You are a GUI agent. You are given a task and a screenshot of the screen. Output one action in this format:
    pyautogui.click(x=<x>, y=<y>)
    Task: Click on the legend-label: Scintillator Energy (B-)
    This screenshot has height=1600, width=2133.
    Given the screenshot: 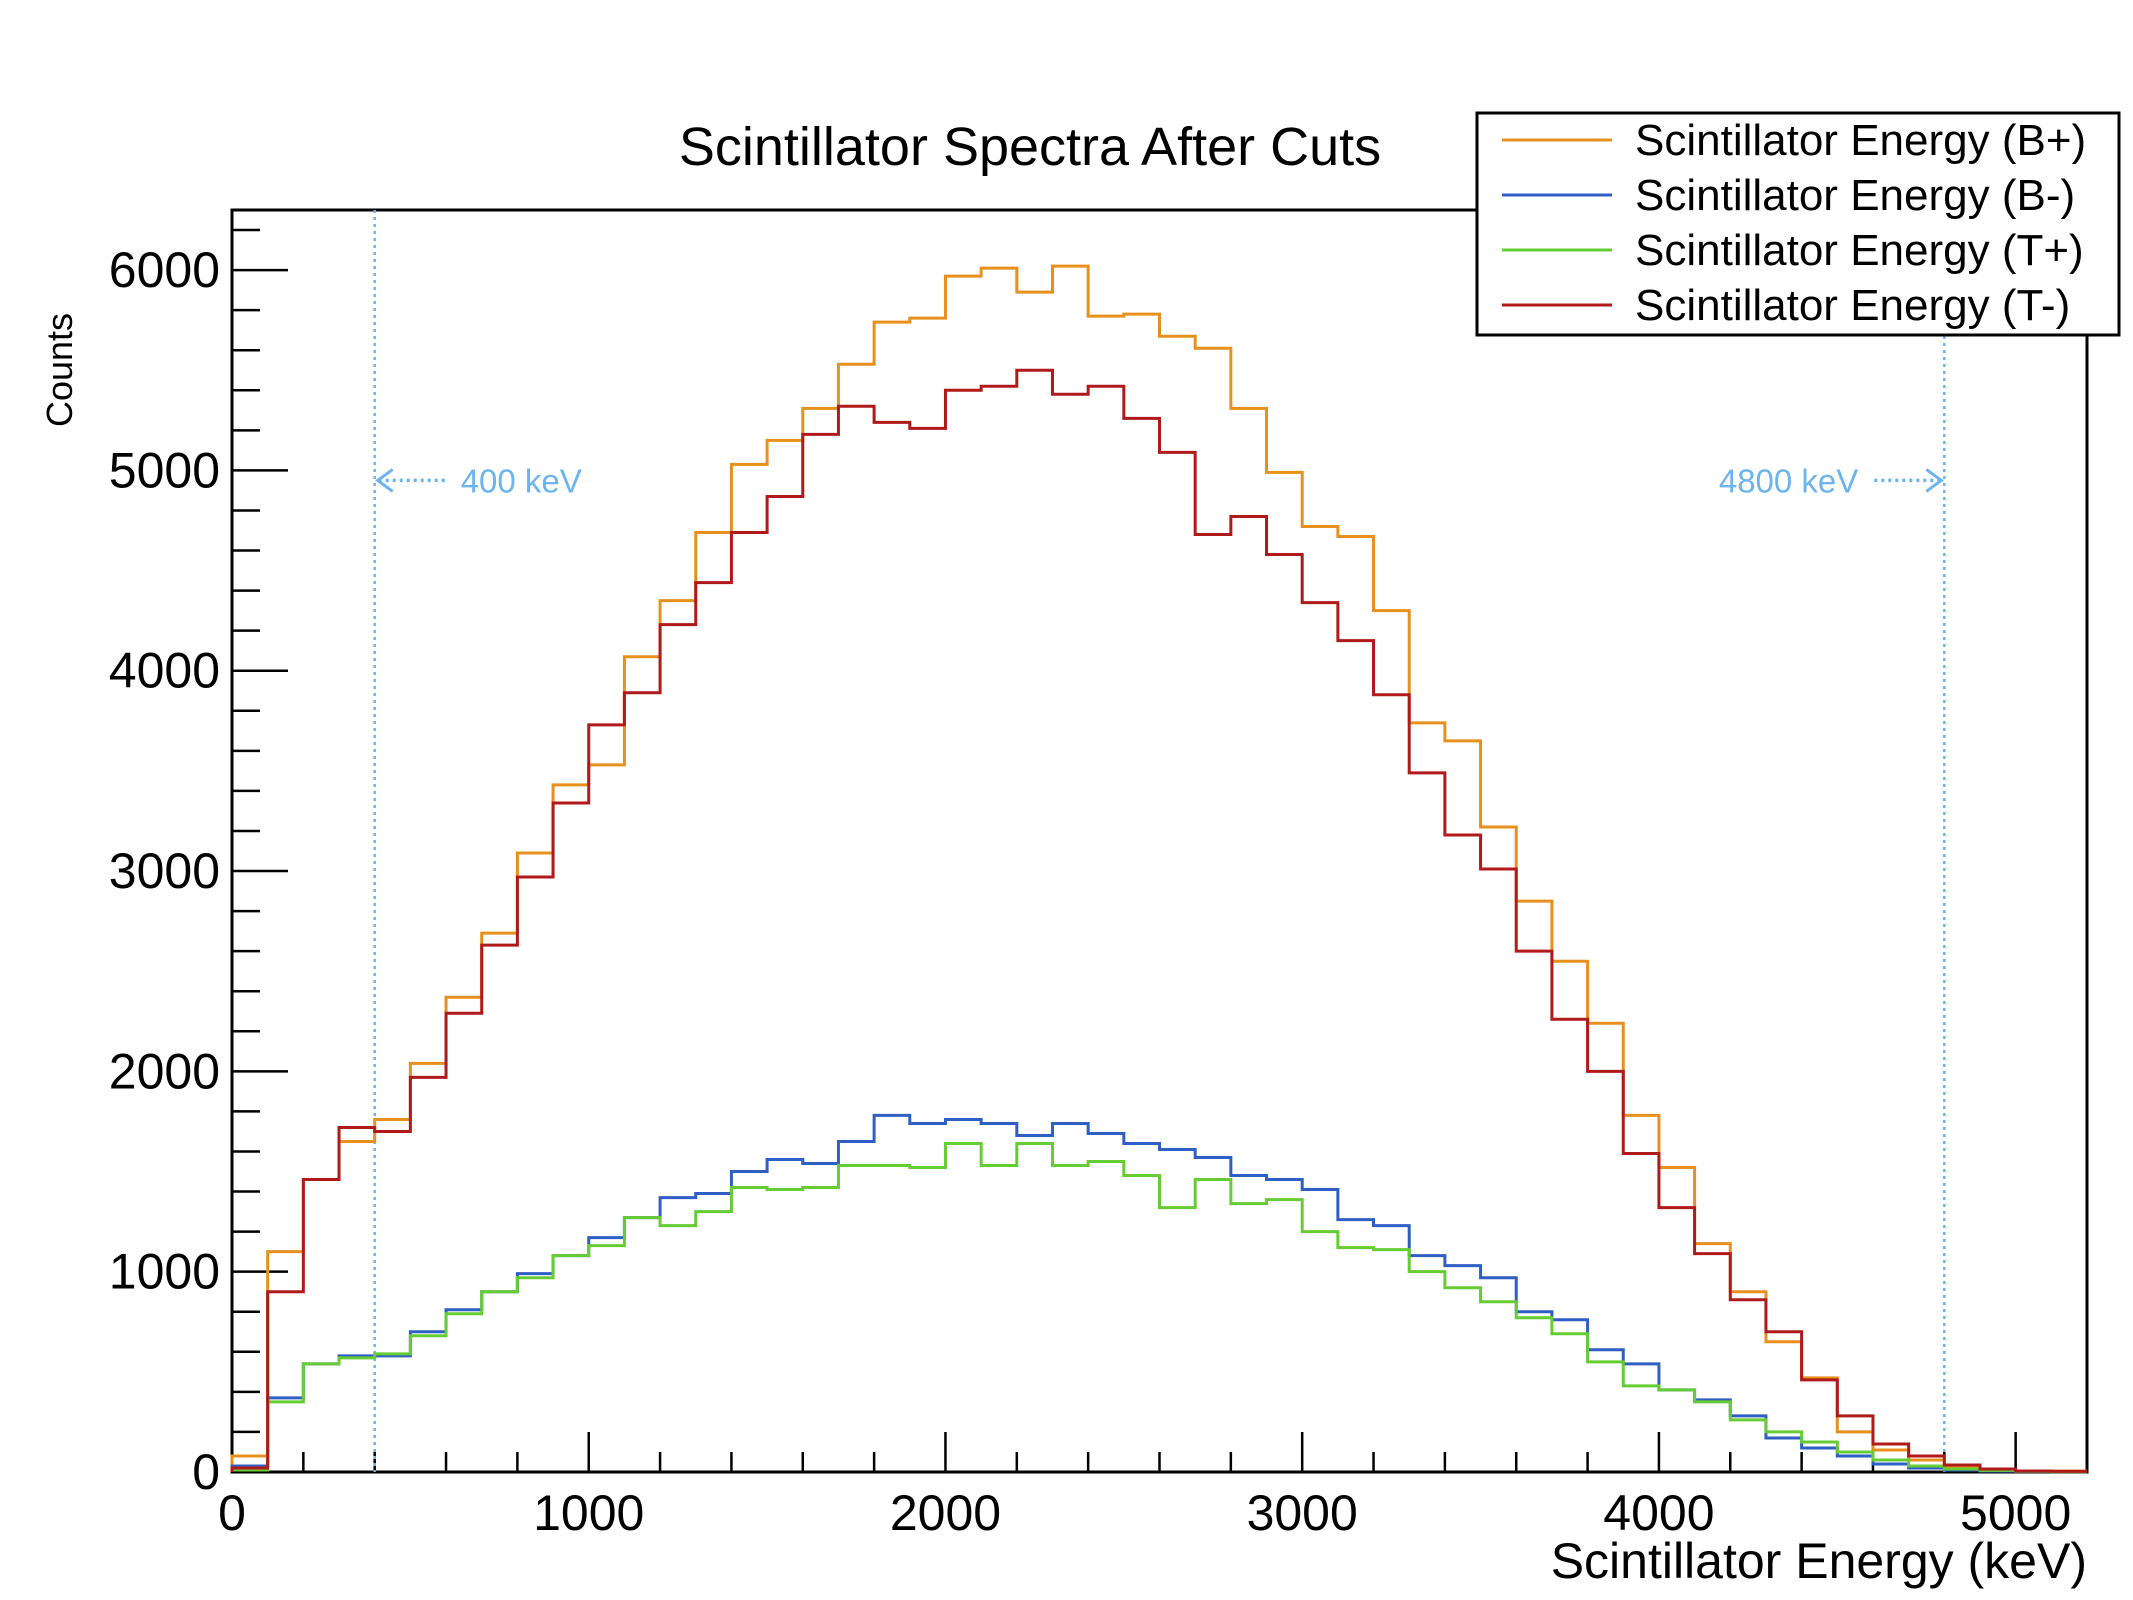 What is the action you would take?
    pyautogui.click(x=1855, y=195)
    